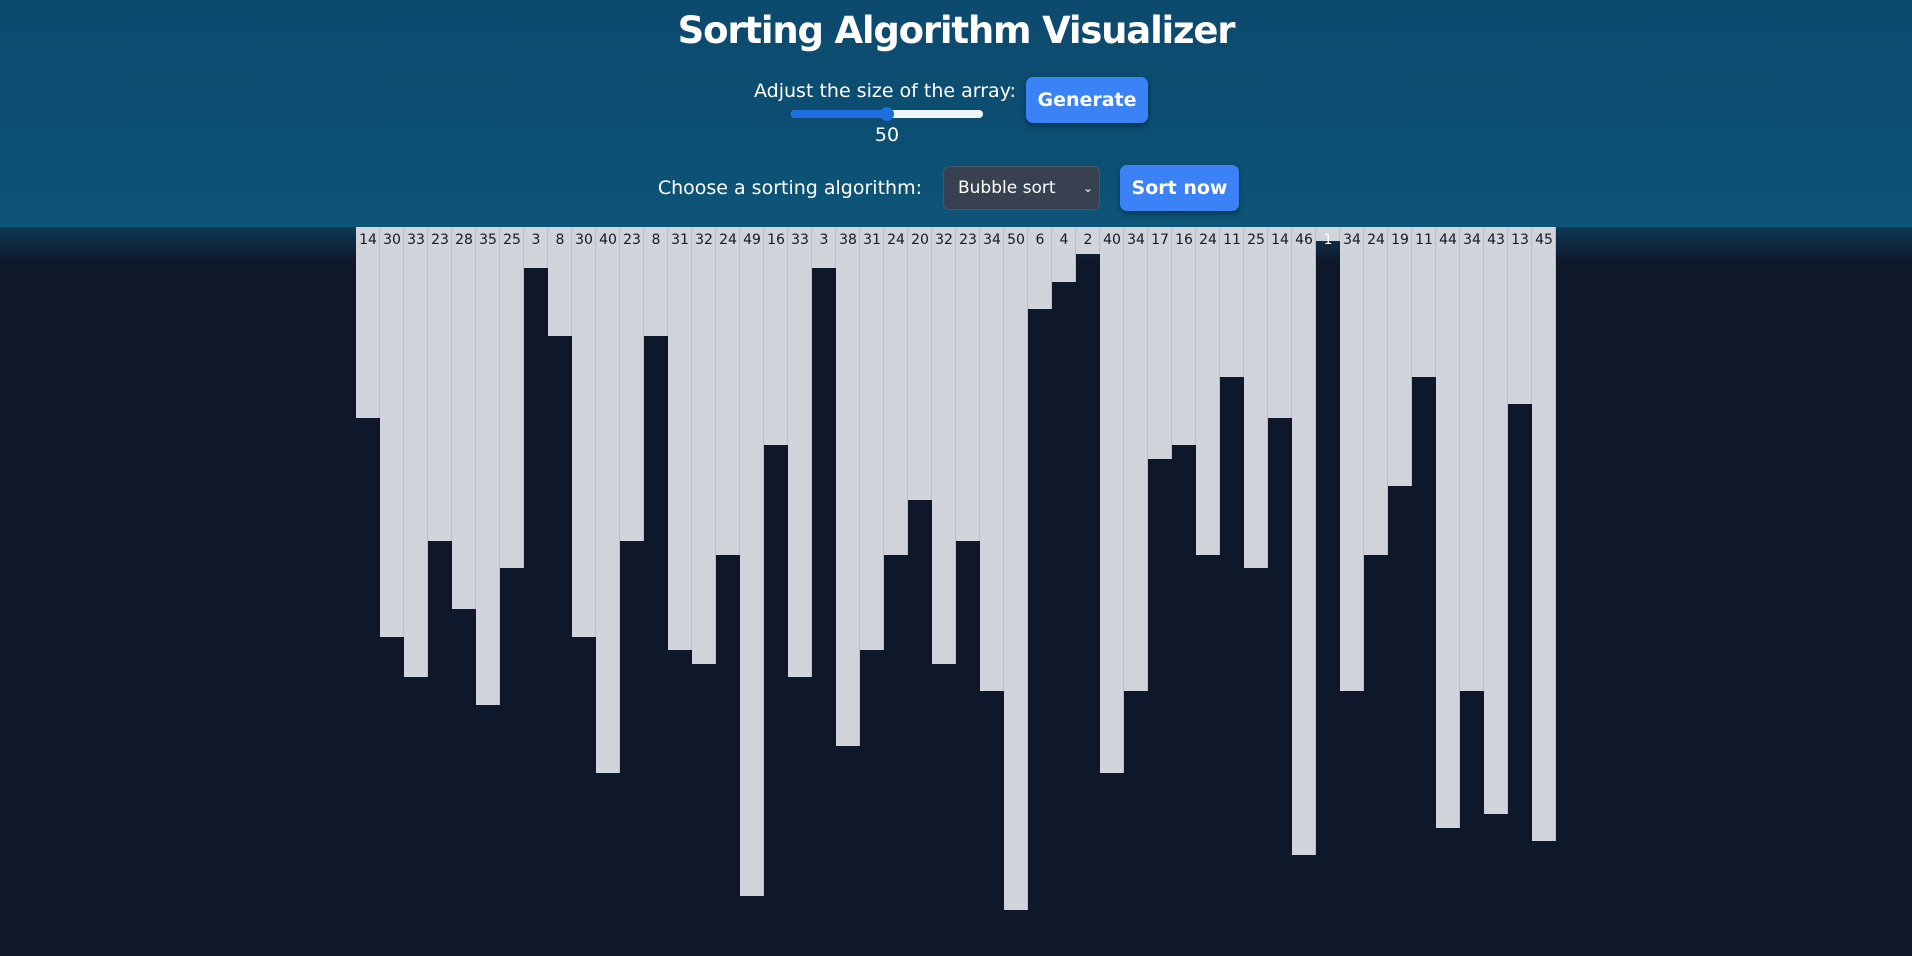 This screenshot has height=956, width=1912. Describe the element at coordinates (1160, 240) in the screenshot. I see `array-bar-value: 17` at that location.